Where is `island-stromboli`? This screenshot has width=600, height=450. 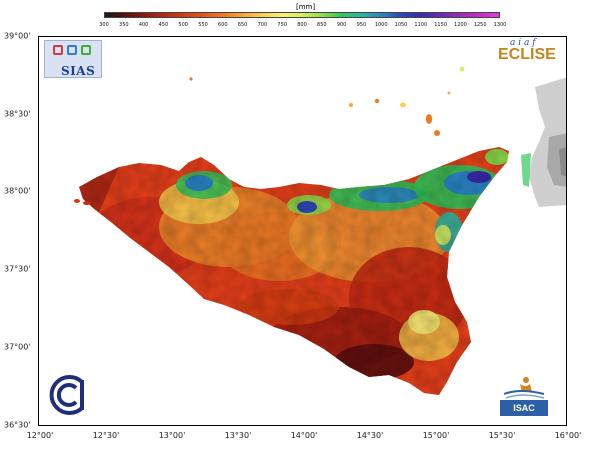
island-stromboli is located at coordinates (462, 69).